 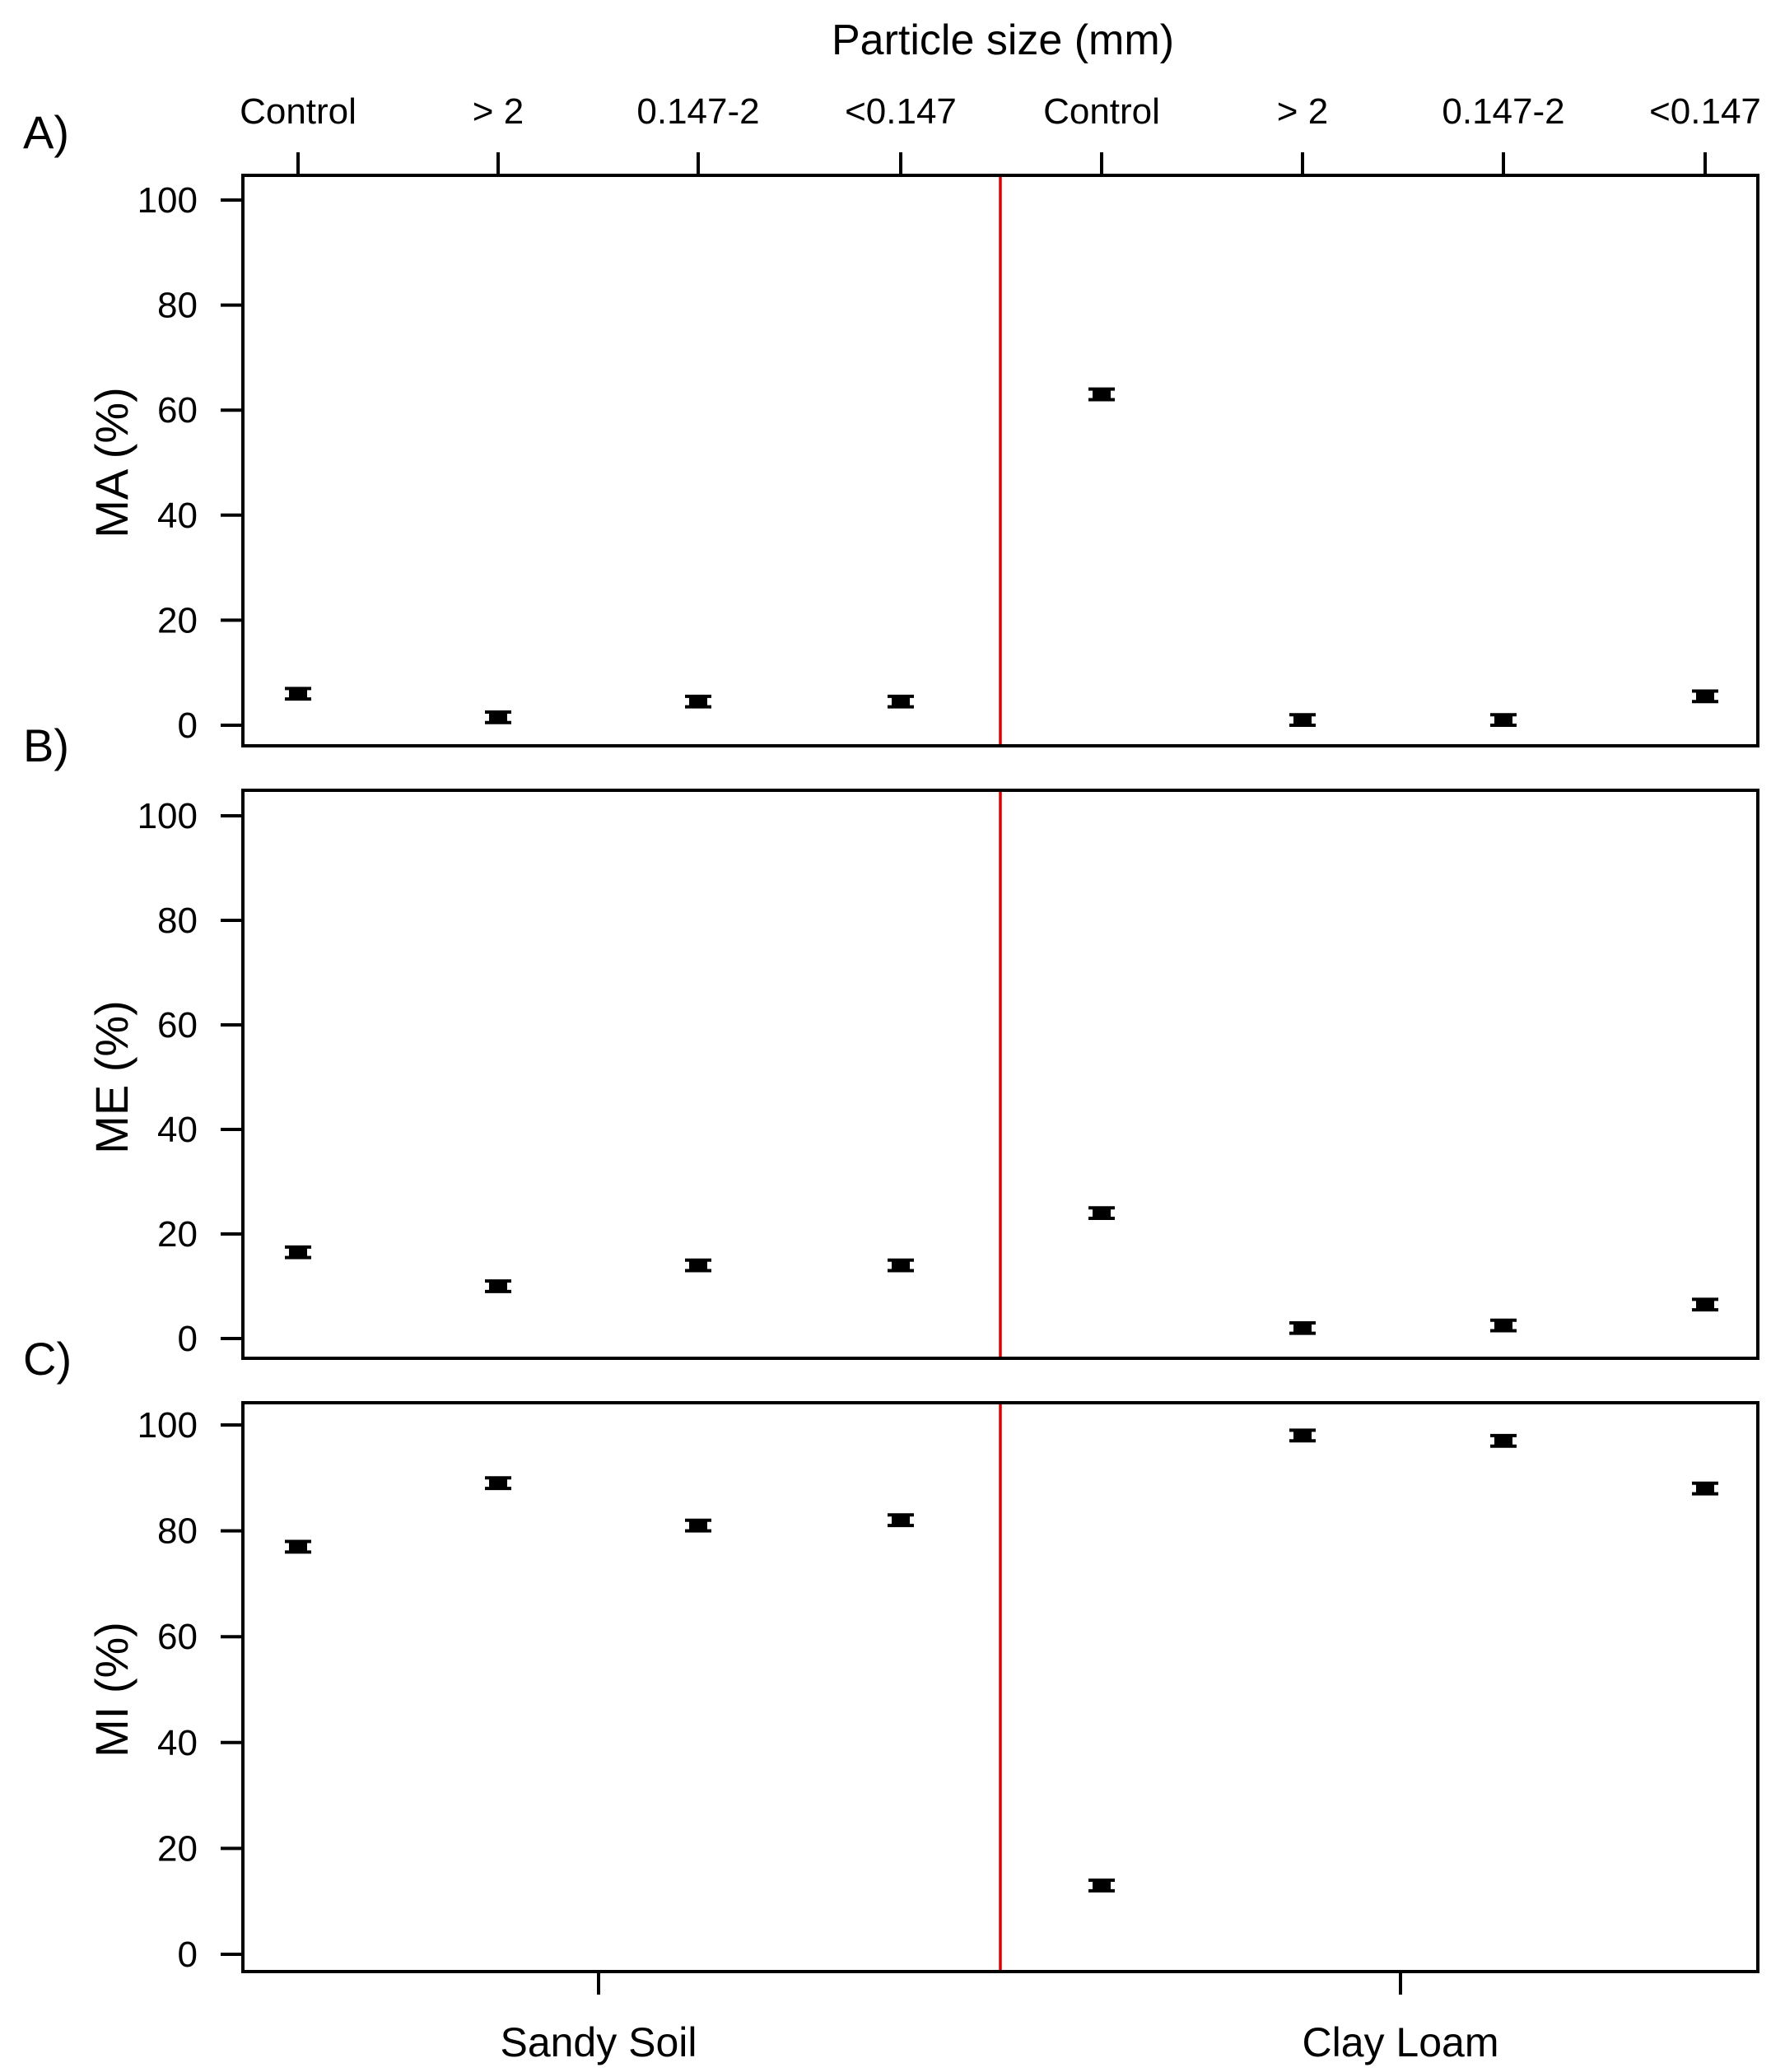 What do you see at coordinates (598, 2042) in the screenshot?
I see `group-label: Sandy Soil` at bounding box center [598, 2042].